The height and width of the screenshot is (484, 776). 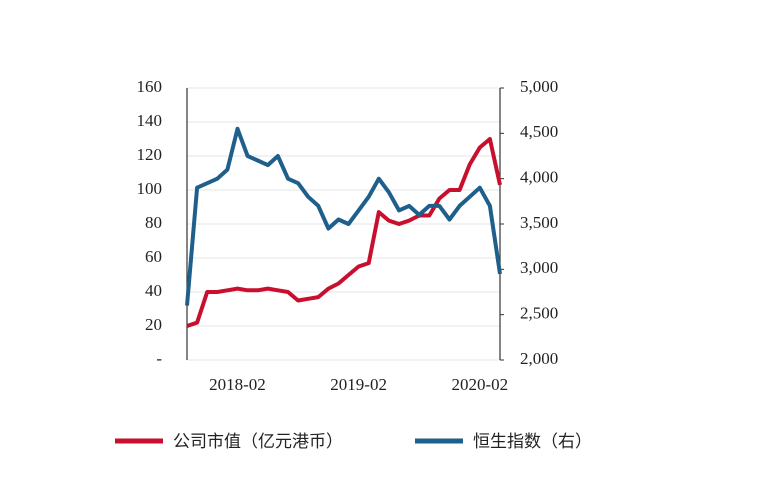 I want to click on y-tick-label: 80, so click(x=153, y=222).